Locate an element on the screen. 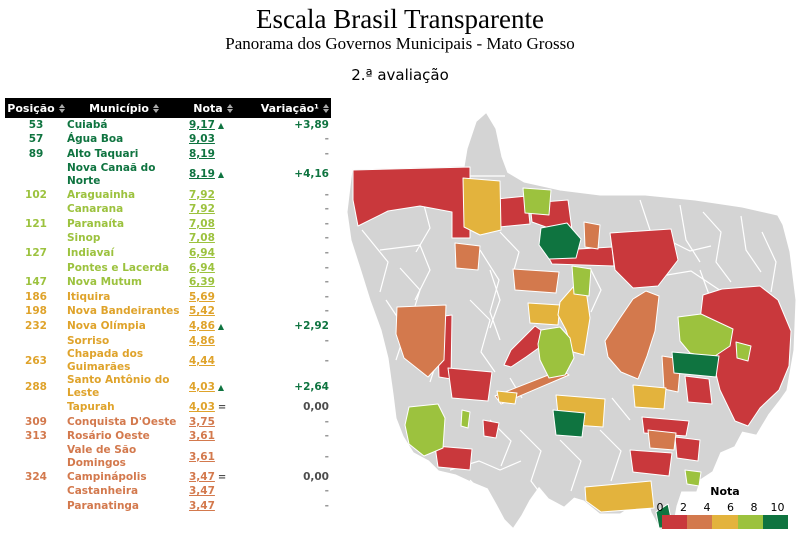 This screenshot has height=533, width=800. table-row: Pontes e Lacerda 6,94 - is located at coordinates (168, 268).